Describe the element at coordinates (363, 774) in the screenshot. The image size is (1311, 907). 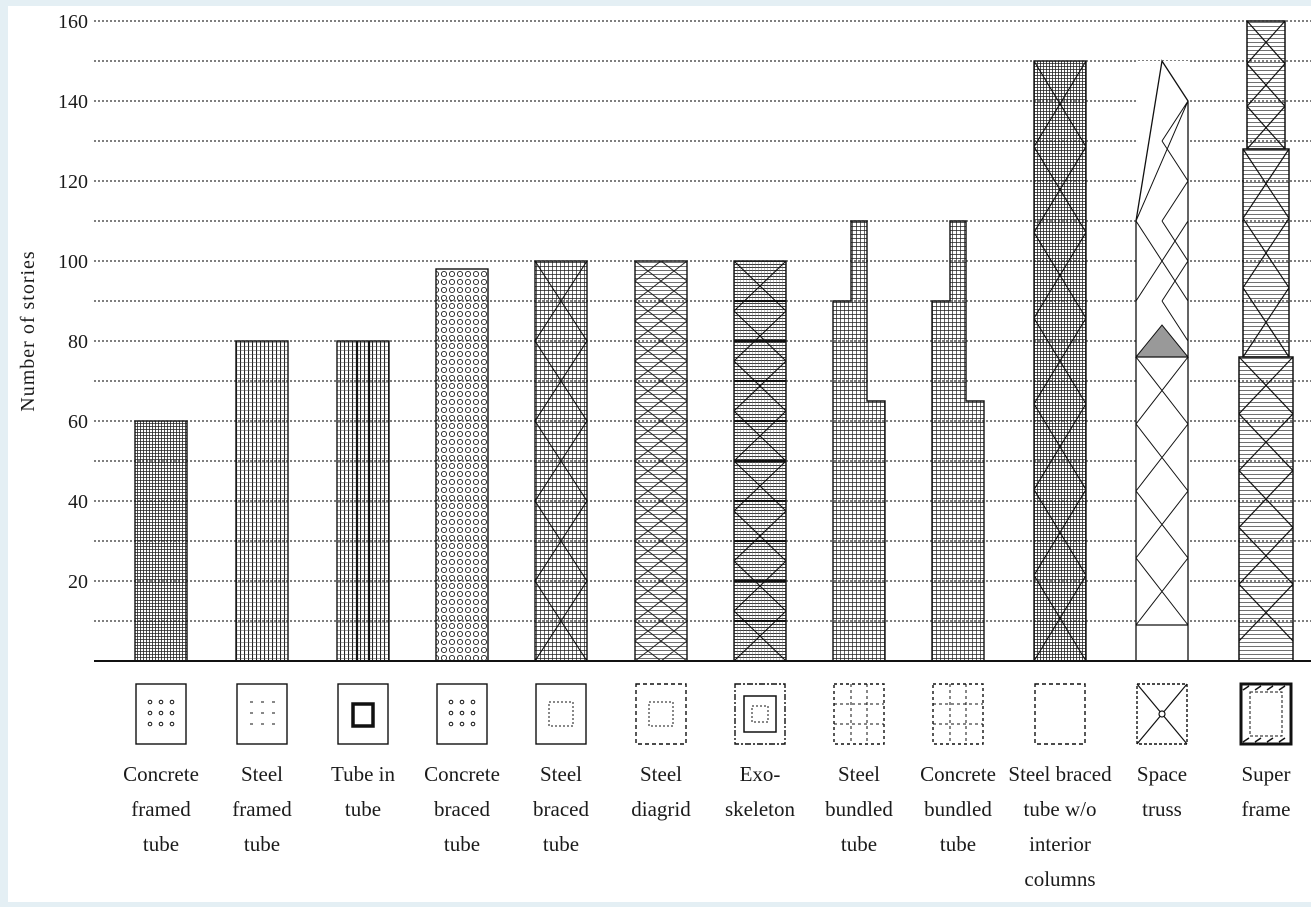
I see `category-label: Tube in` at that location.